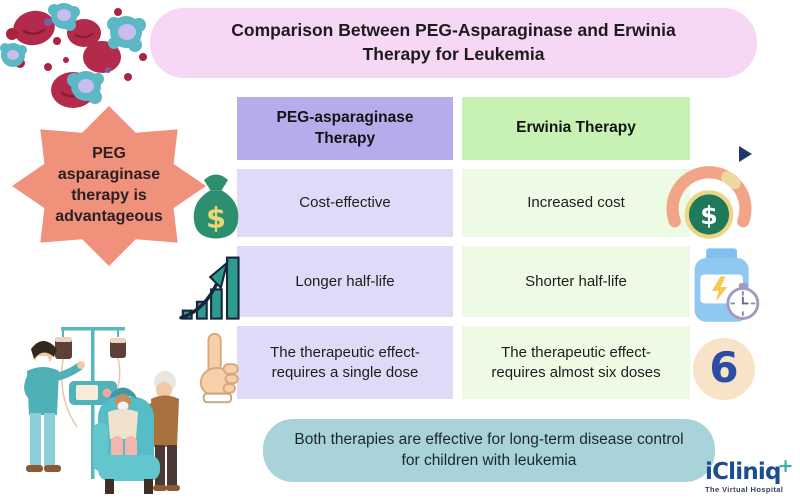 Image resolution: width=800 pixels, height=500 pixels. I want to click on infusion-scene-illustration, so click(102, 410).